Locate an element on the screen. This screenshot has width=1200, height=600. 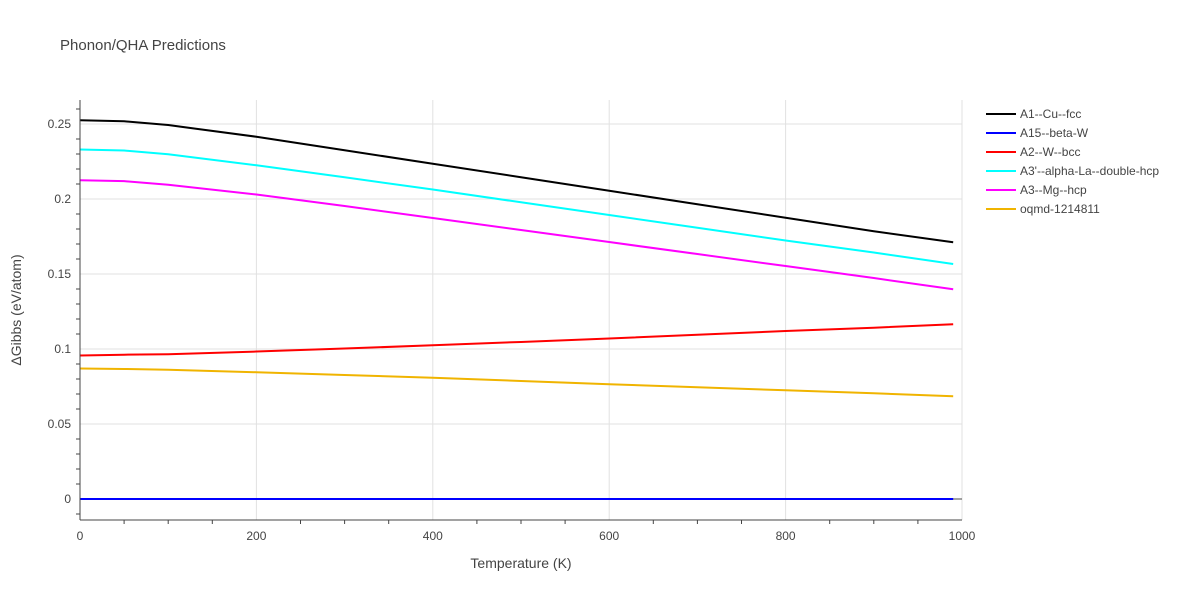
x-axis-title: Temperature (K) is located at coordinates (520, 563).